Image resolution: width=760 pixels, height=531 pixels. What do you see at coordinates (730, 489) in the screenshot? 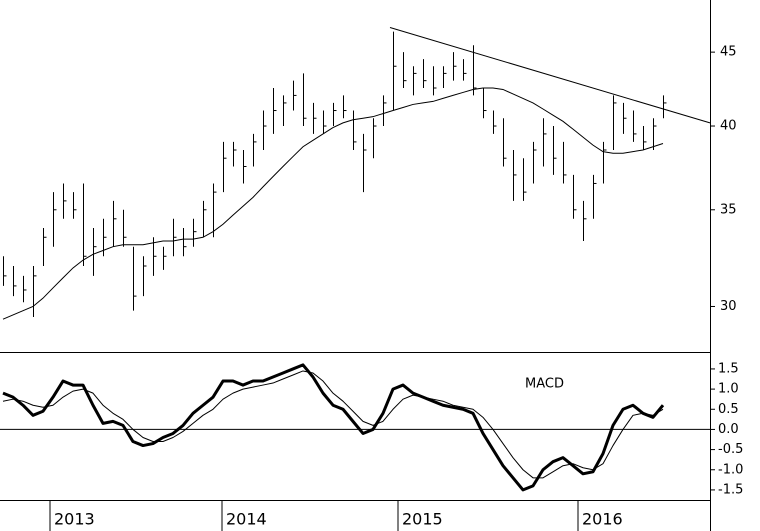
I see `y-tick-label: -1.5` at bounding box center [730, 489].